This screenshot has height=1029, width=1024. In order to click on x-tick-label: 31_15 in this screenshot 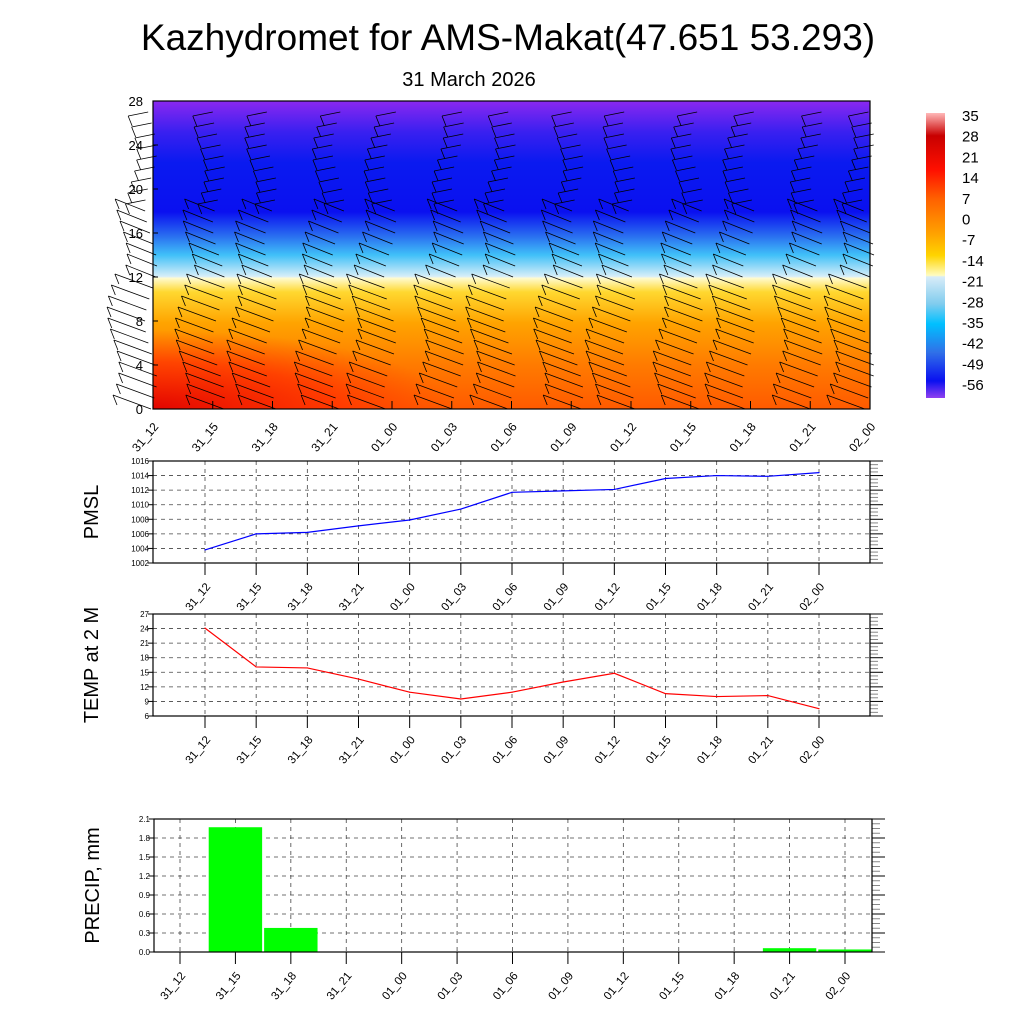, I will do `click(229, 986)`.